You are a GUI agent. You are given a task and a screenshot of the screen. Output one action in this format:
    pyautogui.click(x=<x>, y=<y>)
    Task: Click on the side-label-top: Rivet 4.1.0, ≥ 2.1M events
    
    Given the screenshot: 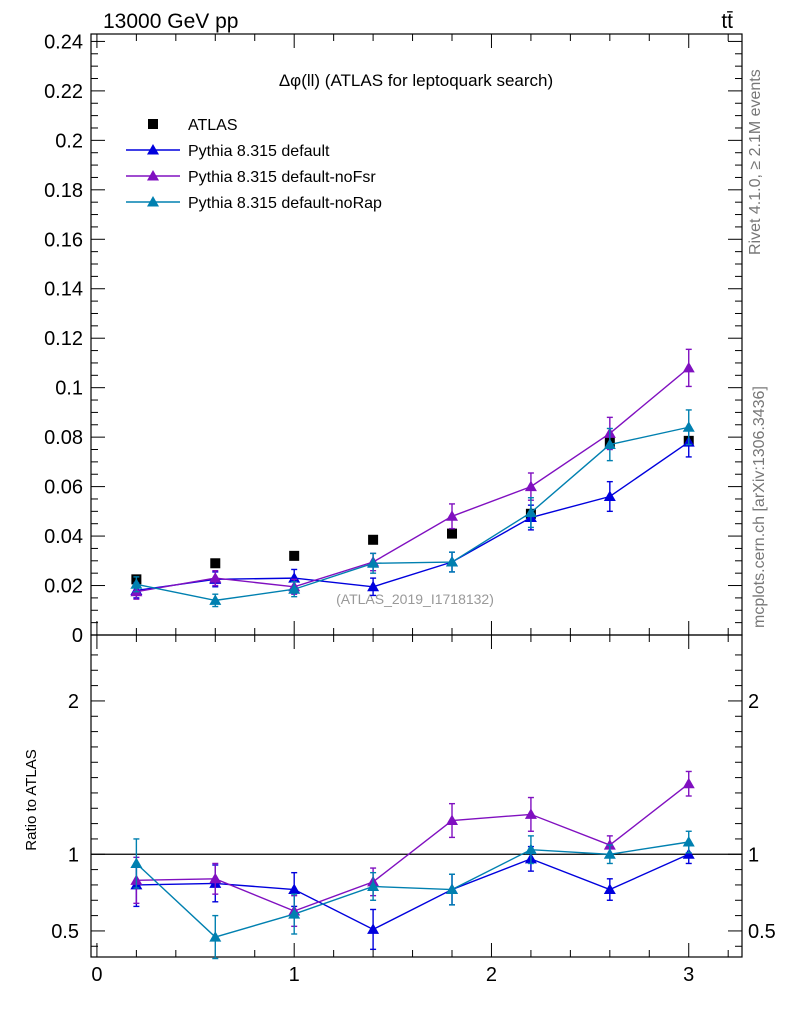 What is the action you would take?
    pyautogui.click(x=755, y=162)
    